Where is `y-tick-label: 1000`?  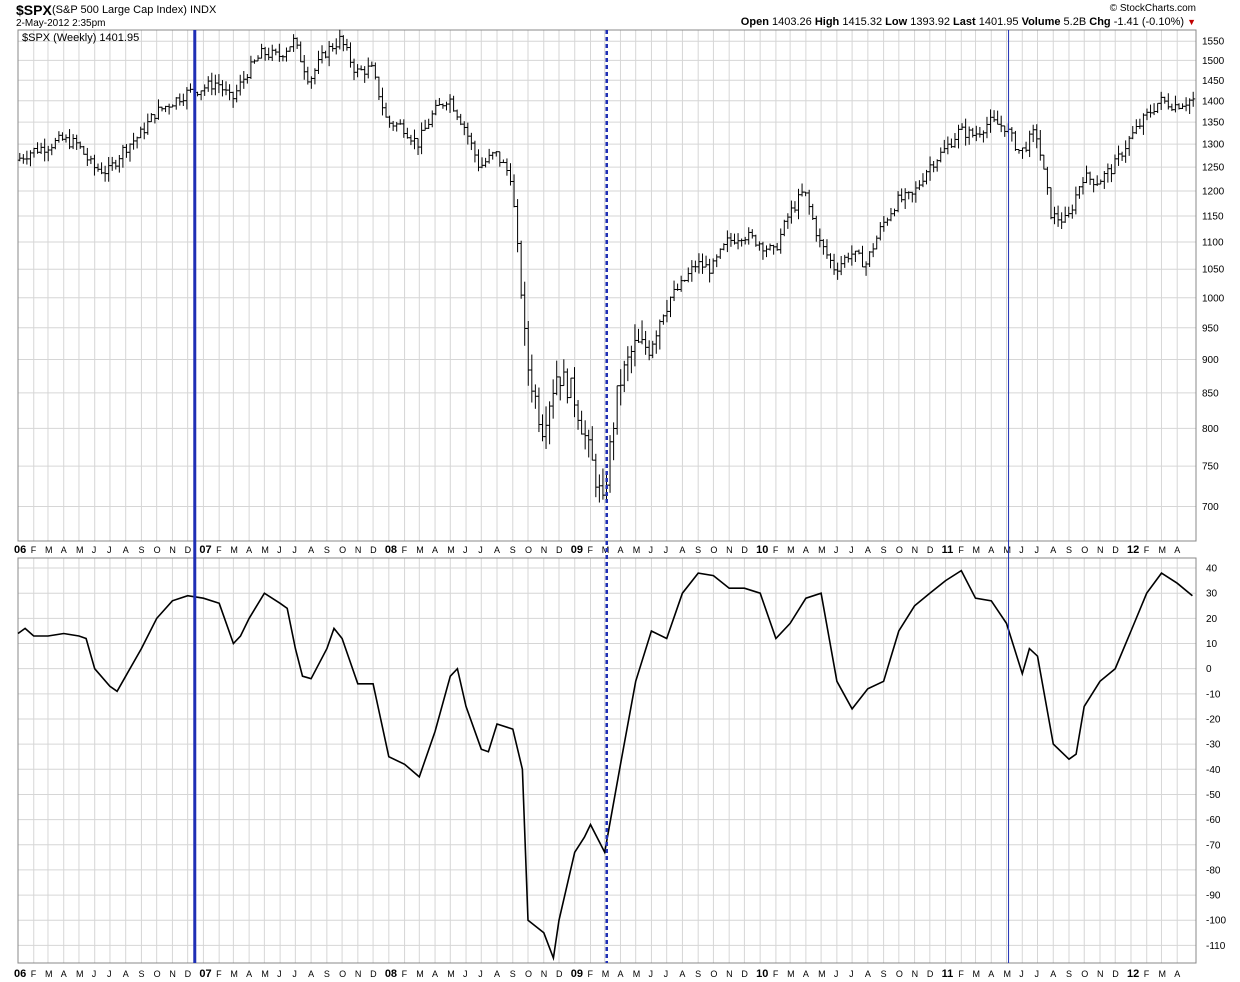
y-tick-label: 1000 is located at coordinates (1213, 298).